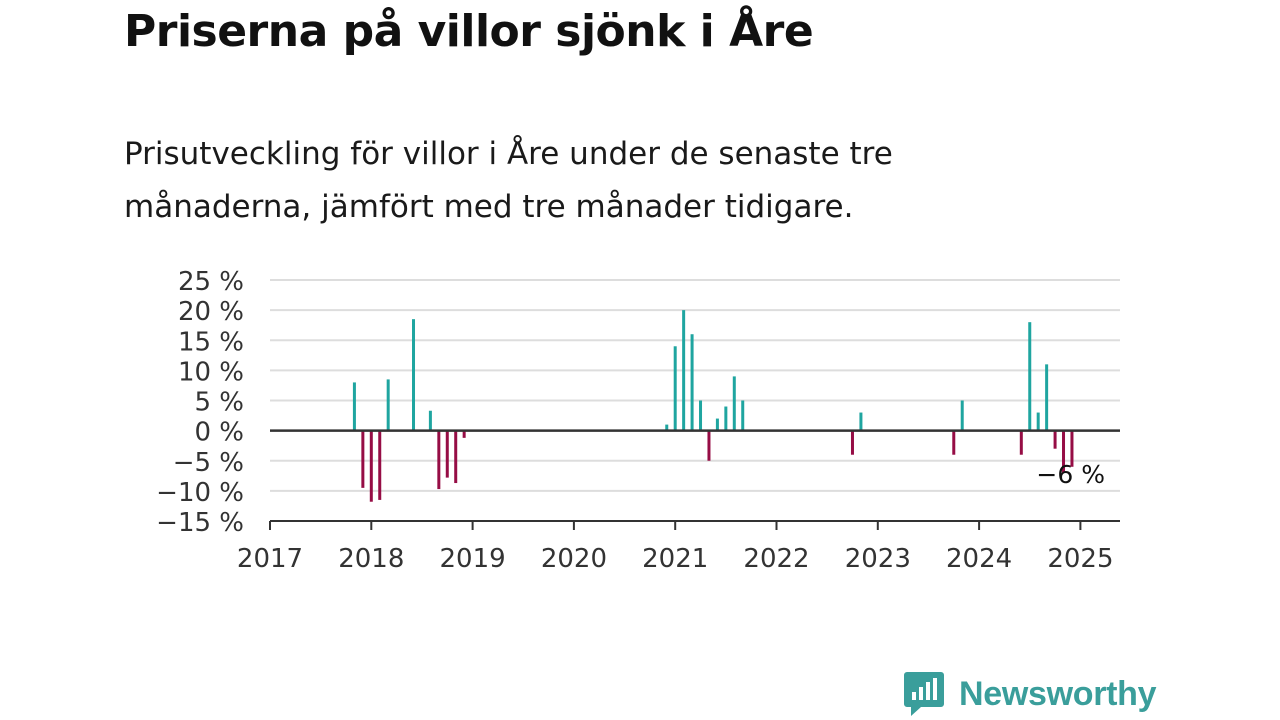  I want to click on y-tick-label: 0 %, so click(219, 433).